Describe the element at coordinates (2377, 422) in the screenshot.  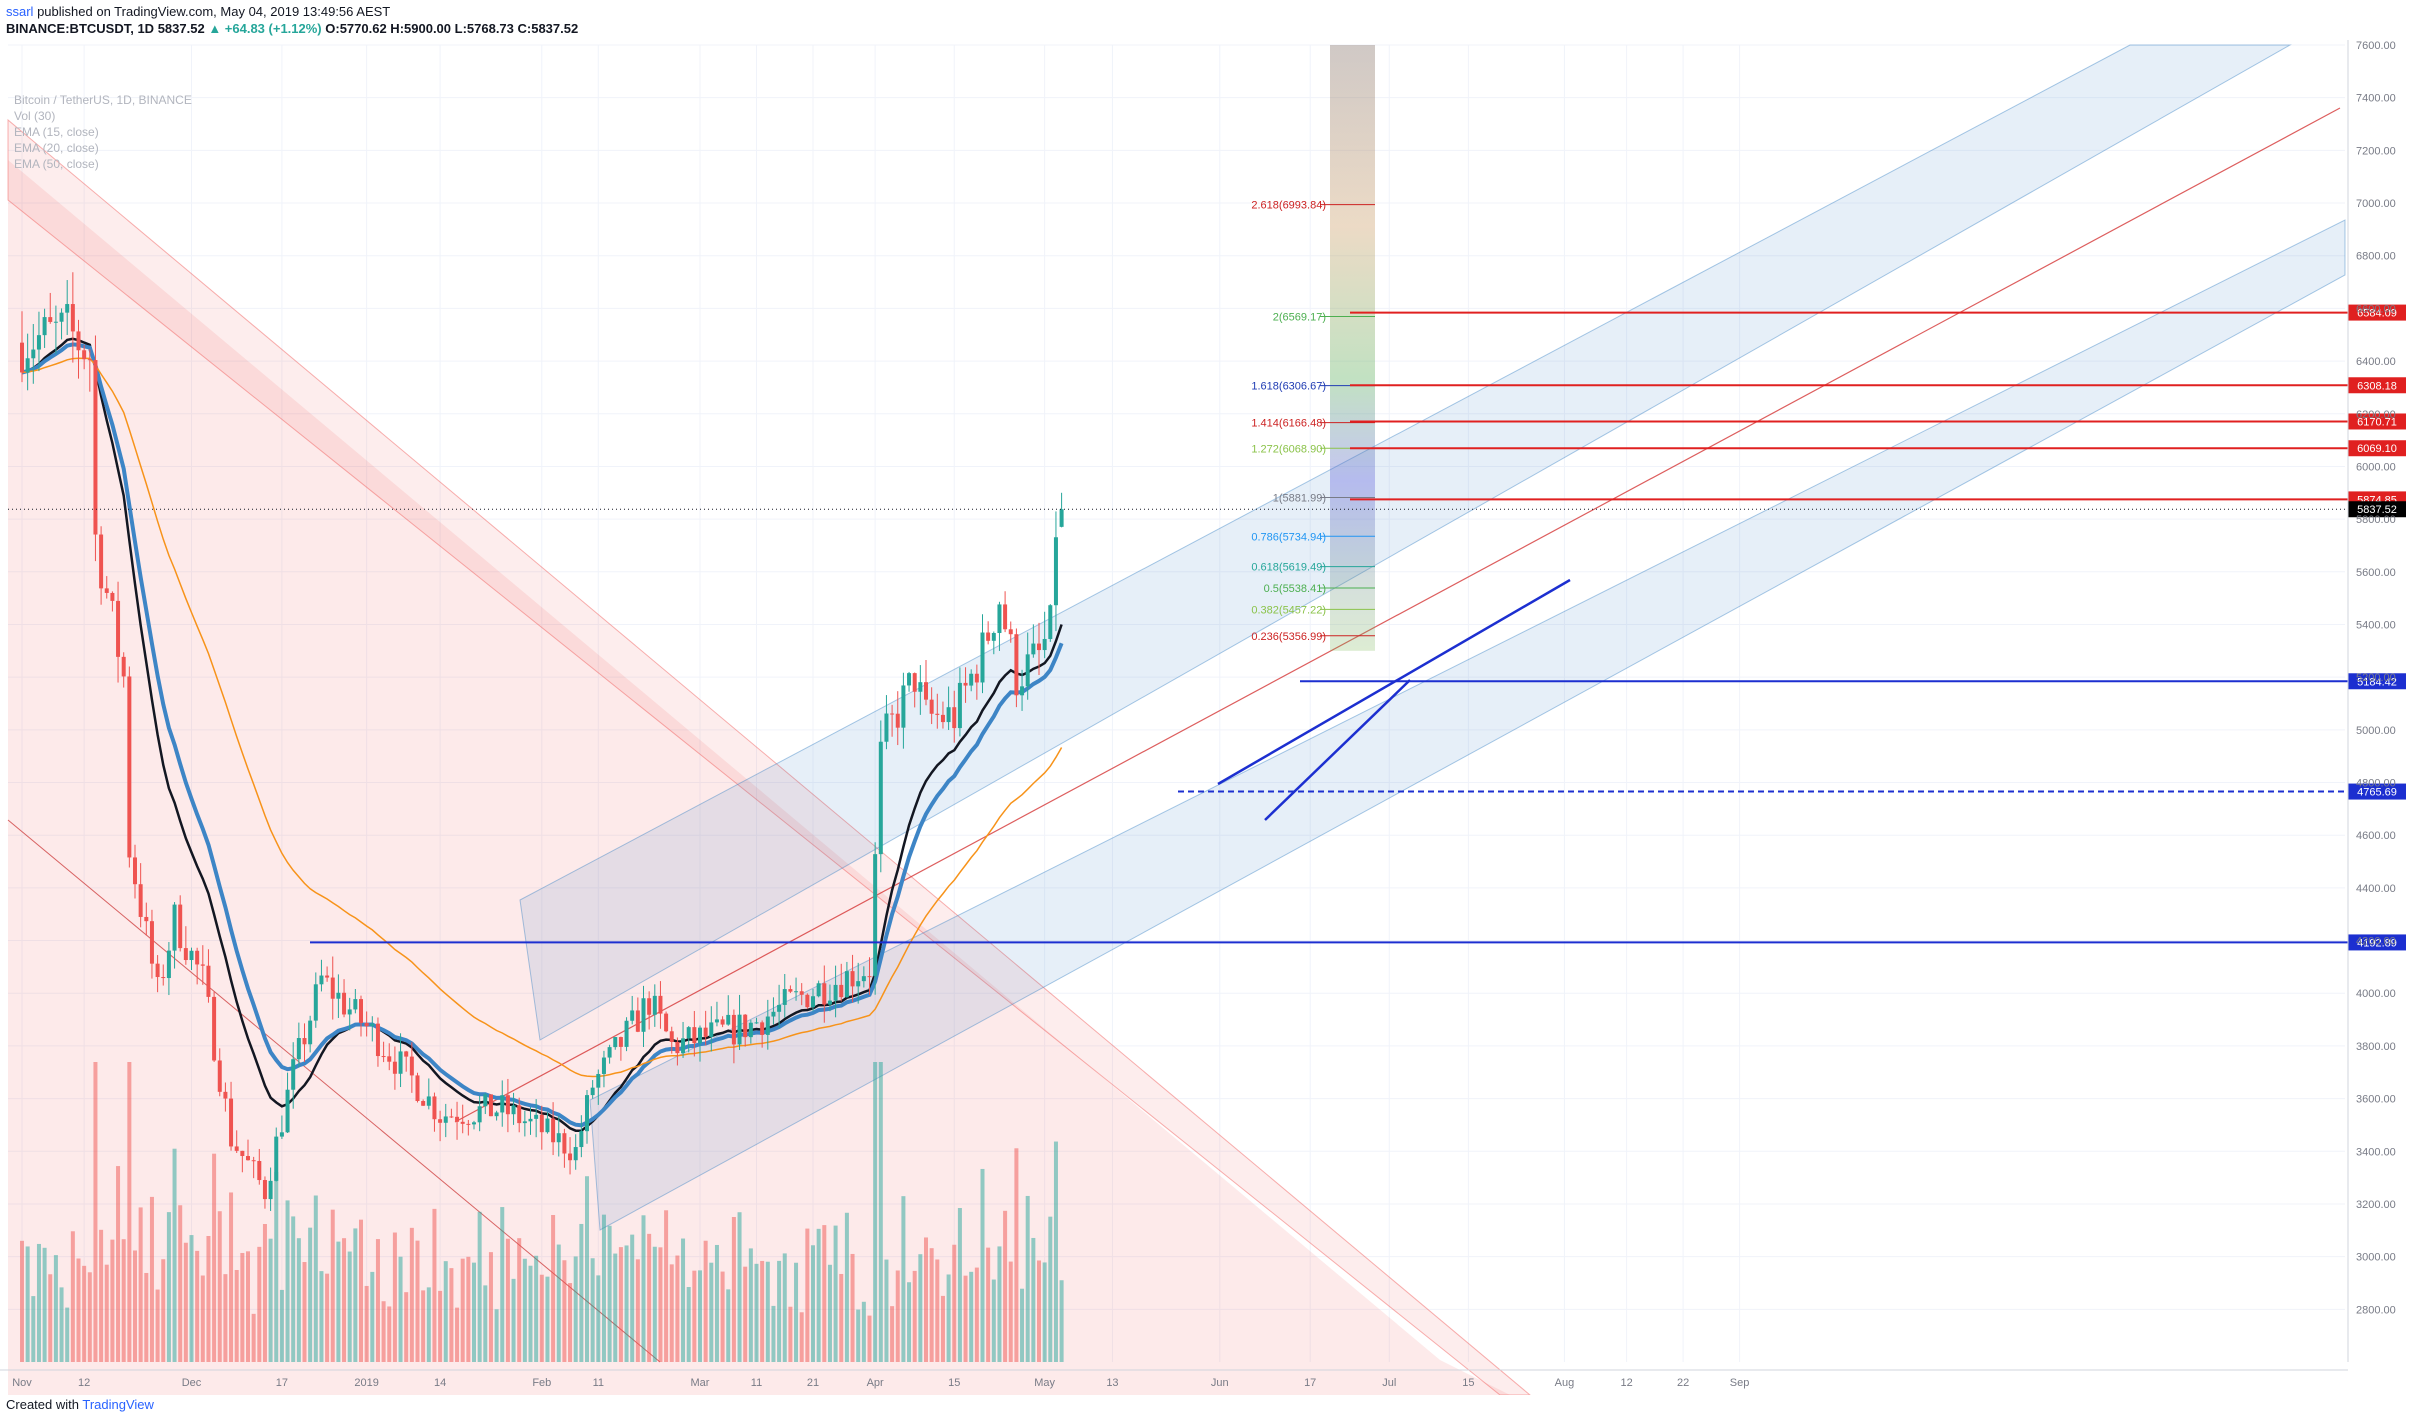
I see `level-price-label: 6170.71` at that location.